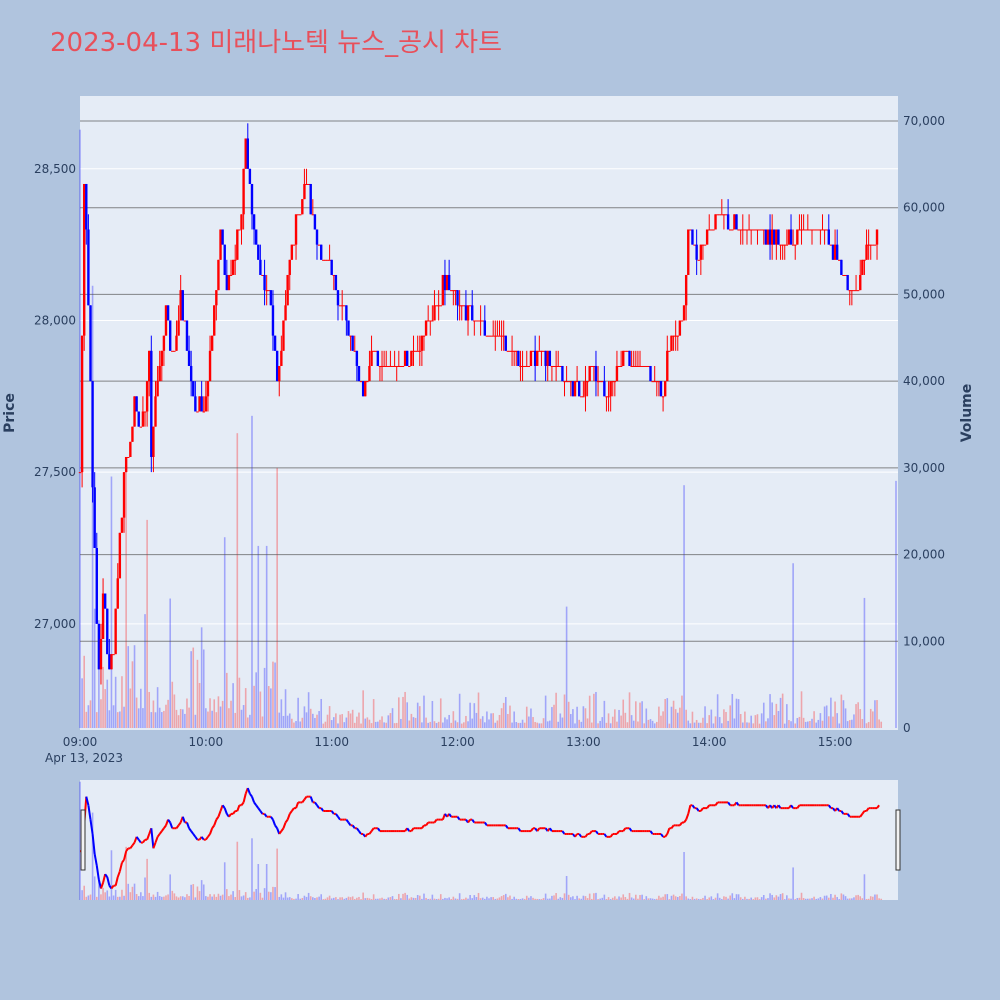 This screenshot has height=1000, width=1000. I want to click on range-slider, so click(490, 840).